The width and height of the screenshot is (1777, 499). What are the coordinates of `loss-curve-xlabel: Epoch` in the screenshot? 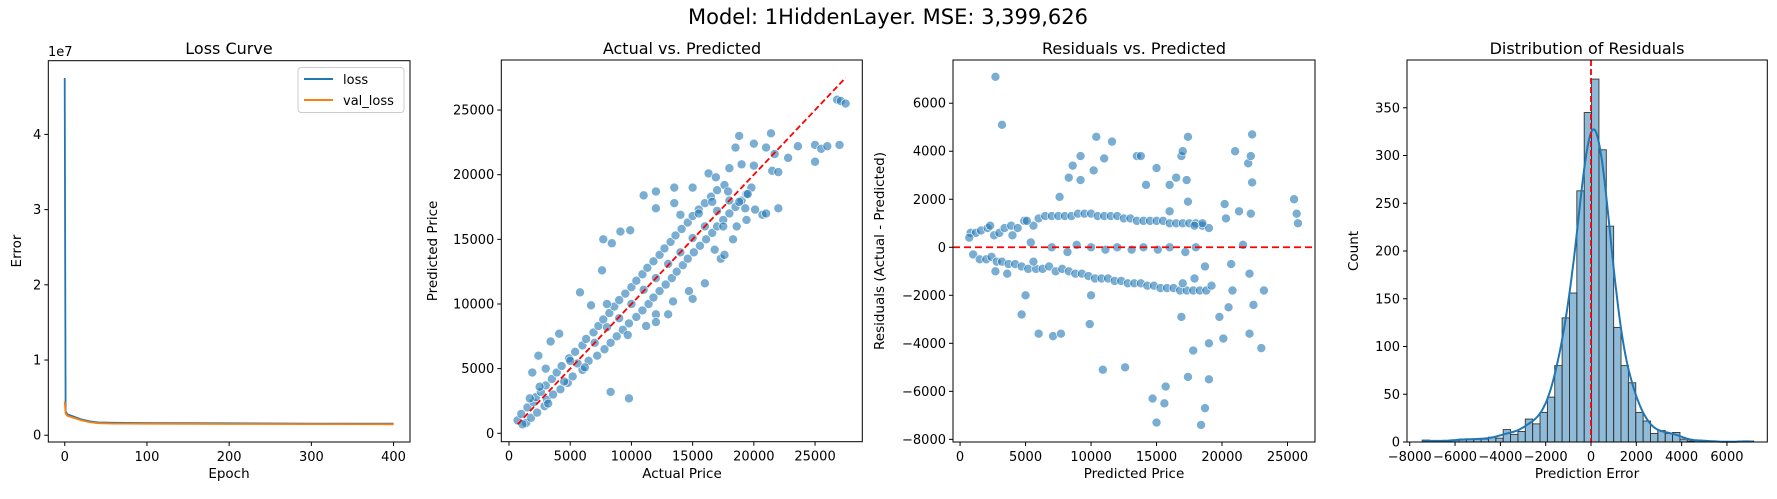 It's located at (228, 474).